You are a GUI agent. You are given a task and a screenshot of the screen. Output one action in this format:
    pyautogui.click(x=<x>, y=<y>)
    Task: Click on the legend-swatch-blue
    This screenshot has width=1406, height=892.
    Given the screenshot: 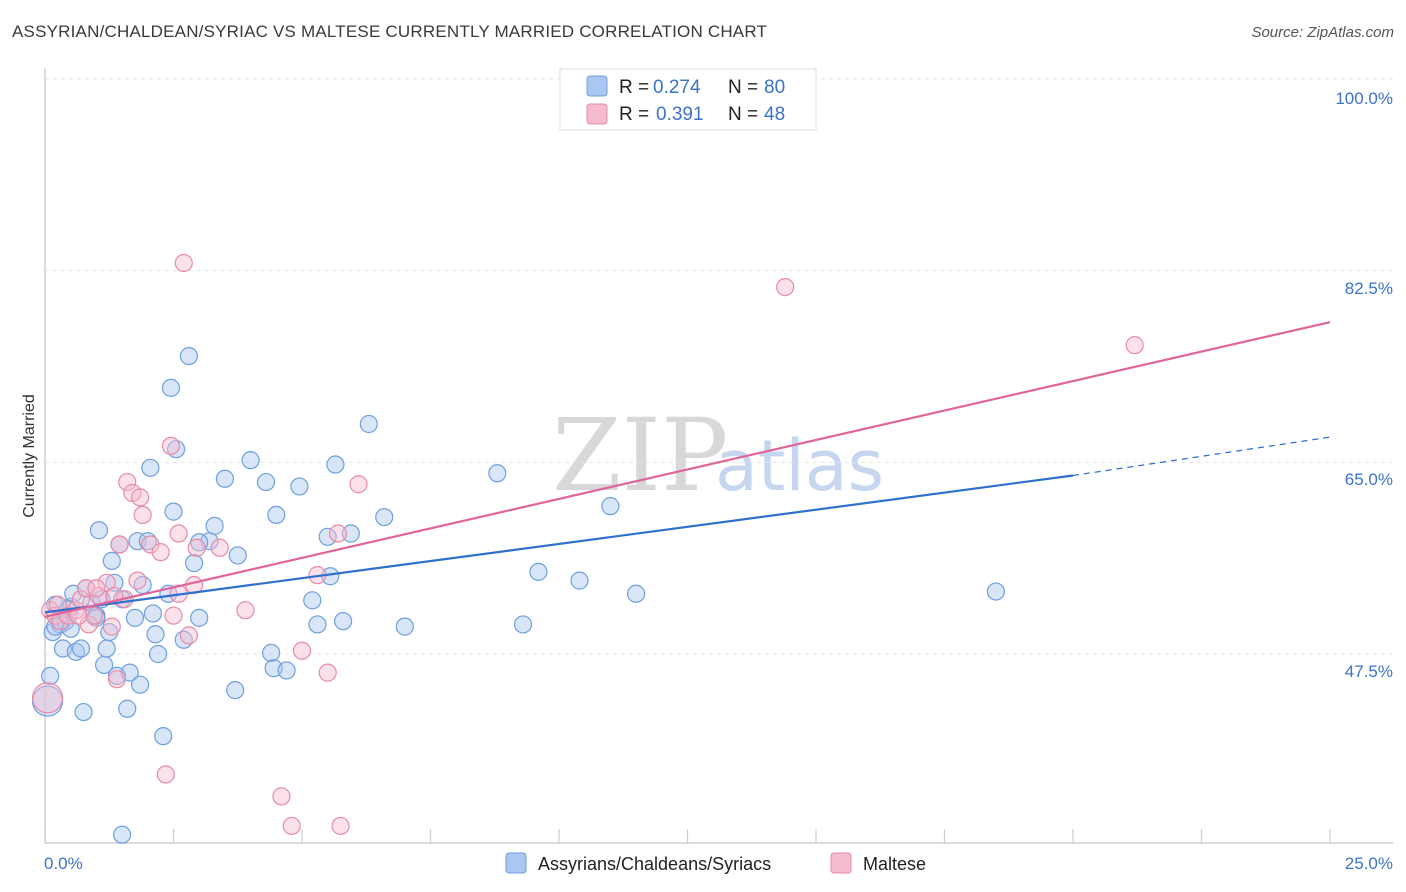 What is the action you would take?
    pyautogui.click(x=597, y=86)
    